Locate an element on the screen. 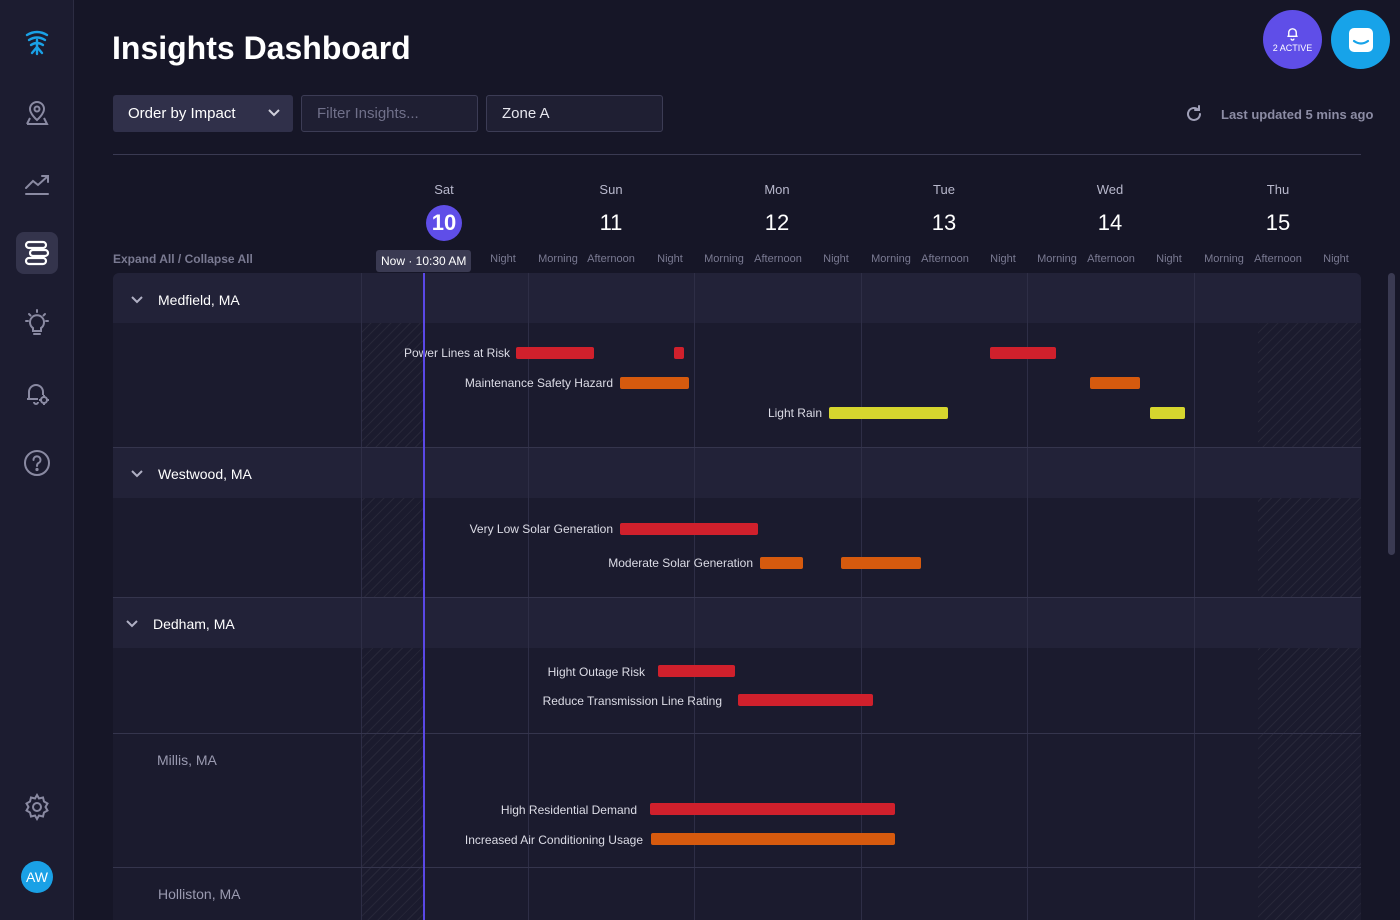  trend-icon is located at coordinates (37, 183).